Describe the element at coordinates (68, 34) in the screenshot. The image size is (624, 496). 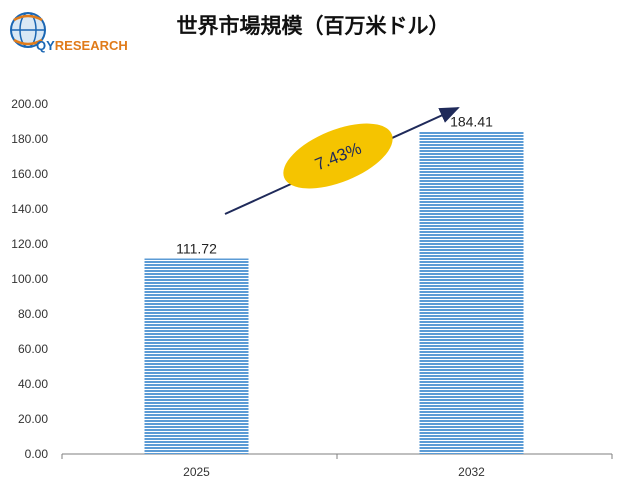
I see `qyresearch-logo: QYRESEARCH` at that location.